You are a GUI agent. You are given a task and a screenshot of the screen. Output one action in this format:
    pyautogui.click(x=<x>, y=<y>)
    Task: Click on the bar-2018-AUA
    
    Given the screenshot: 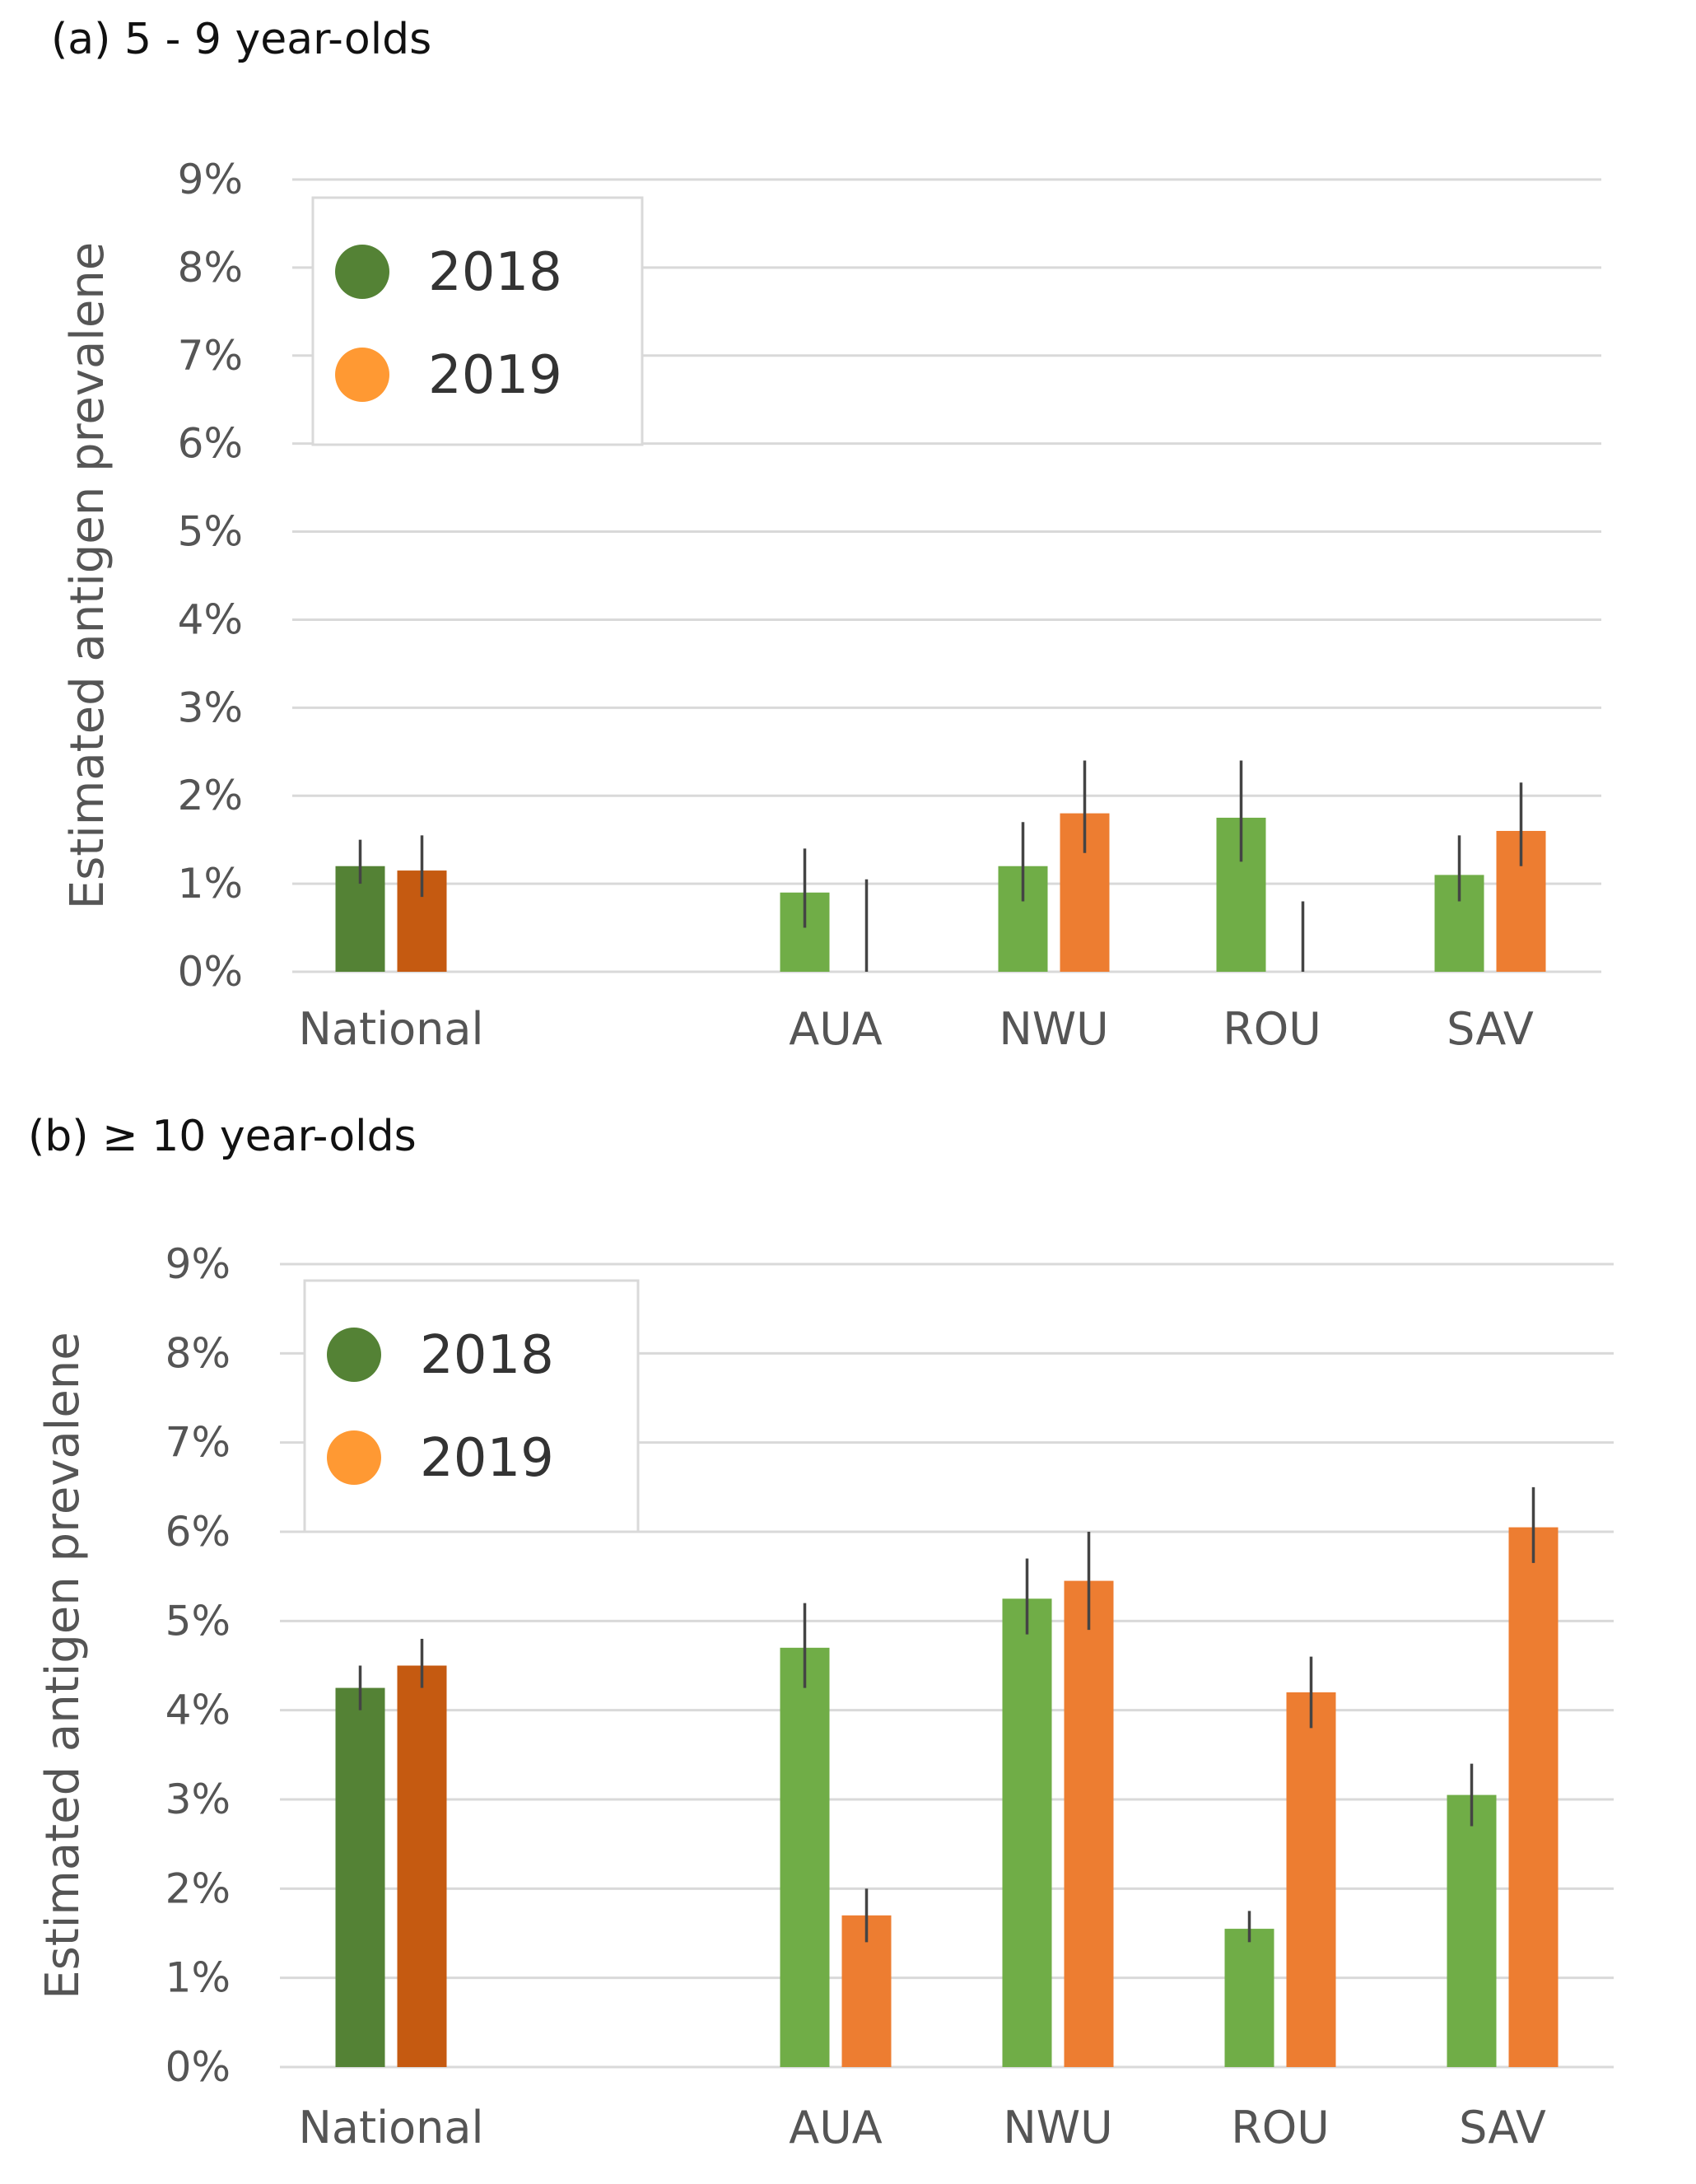 What is the action you would take?
    pyautogui.click(x=805, y=1857)
    